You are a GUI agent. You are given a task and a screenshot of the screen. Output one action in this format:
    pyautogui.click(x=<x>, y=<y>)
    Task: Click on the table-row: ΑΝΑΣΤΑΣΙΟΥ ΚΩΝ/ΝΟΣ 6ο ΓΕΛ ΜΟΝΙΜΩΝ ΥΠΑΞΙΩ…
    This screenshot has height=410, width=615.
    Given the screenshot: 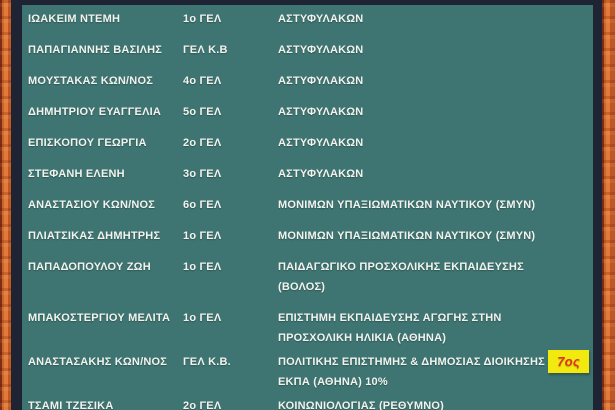 What is the action you would take?
    pyautogui.click(x=310, y=205)
    